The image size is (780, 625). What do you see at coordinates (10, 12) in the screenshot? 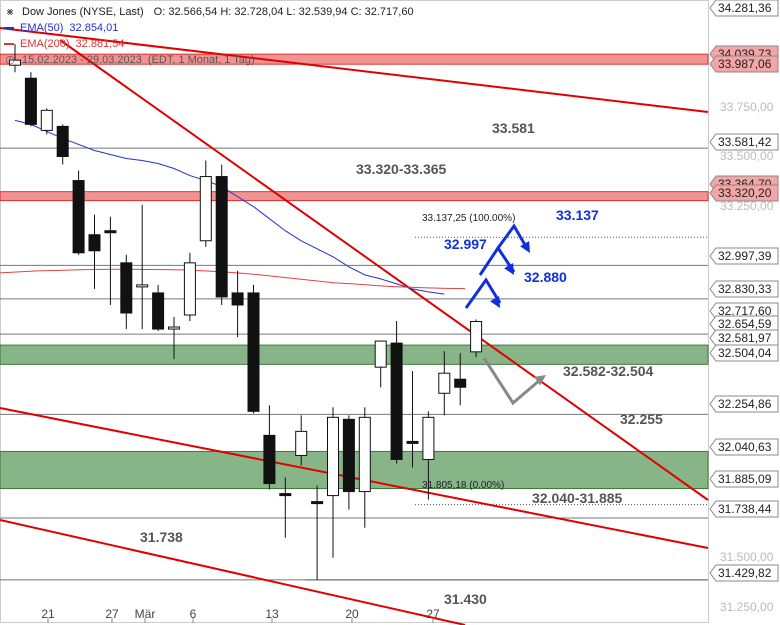
I see `chart-type-icon: ⨳` at bounding box center [10, 12].